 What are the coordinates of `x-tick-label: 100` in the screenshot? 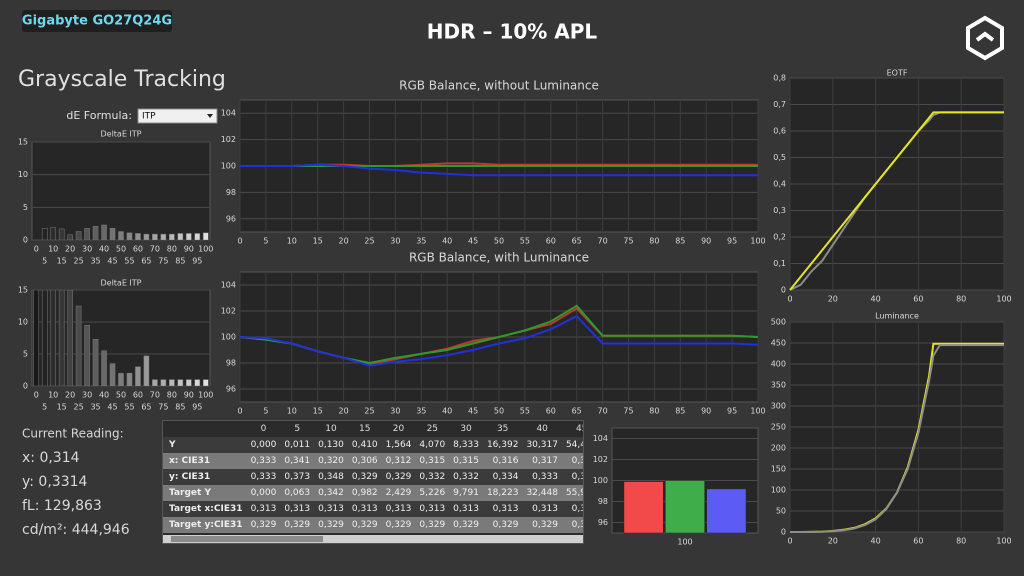 It's located at (684, 542).